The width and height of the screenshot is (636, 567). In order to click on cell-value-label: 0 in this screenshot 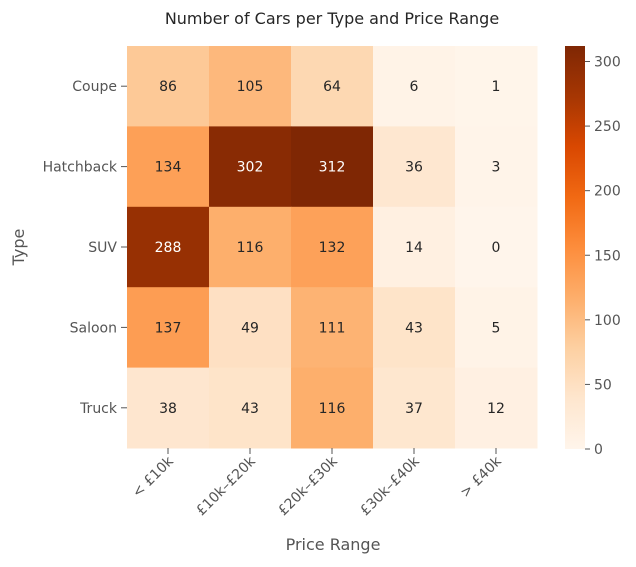, I will do `click(496, 248)`.